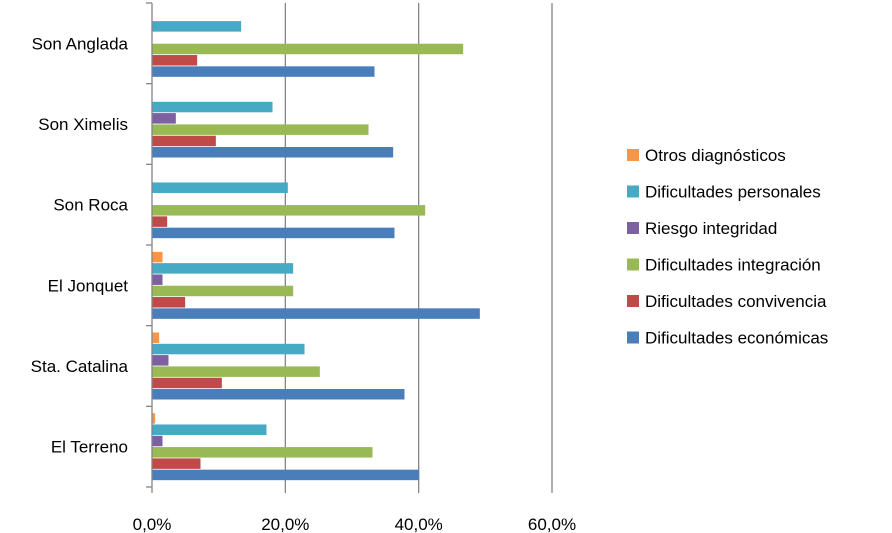  What do you see at coordinates (285, 524) in the screenshot?
I see `x-tick-label: 20,0%` at bounding box center [285, 524].